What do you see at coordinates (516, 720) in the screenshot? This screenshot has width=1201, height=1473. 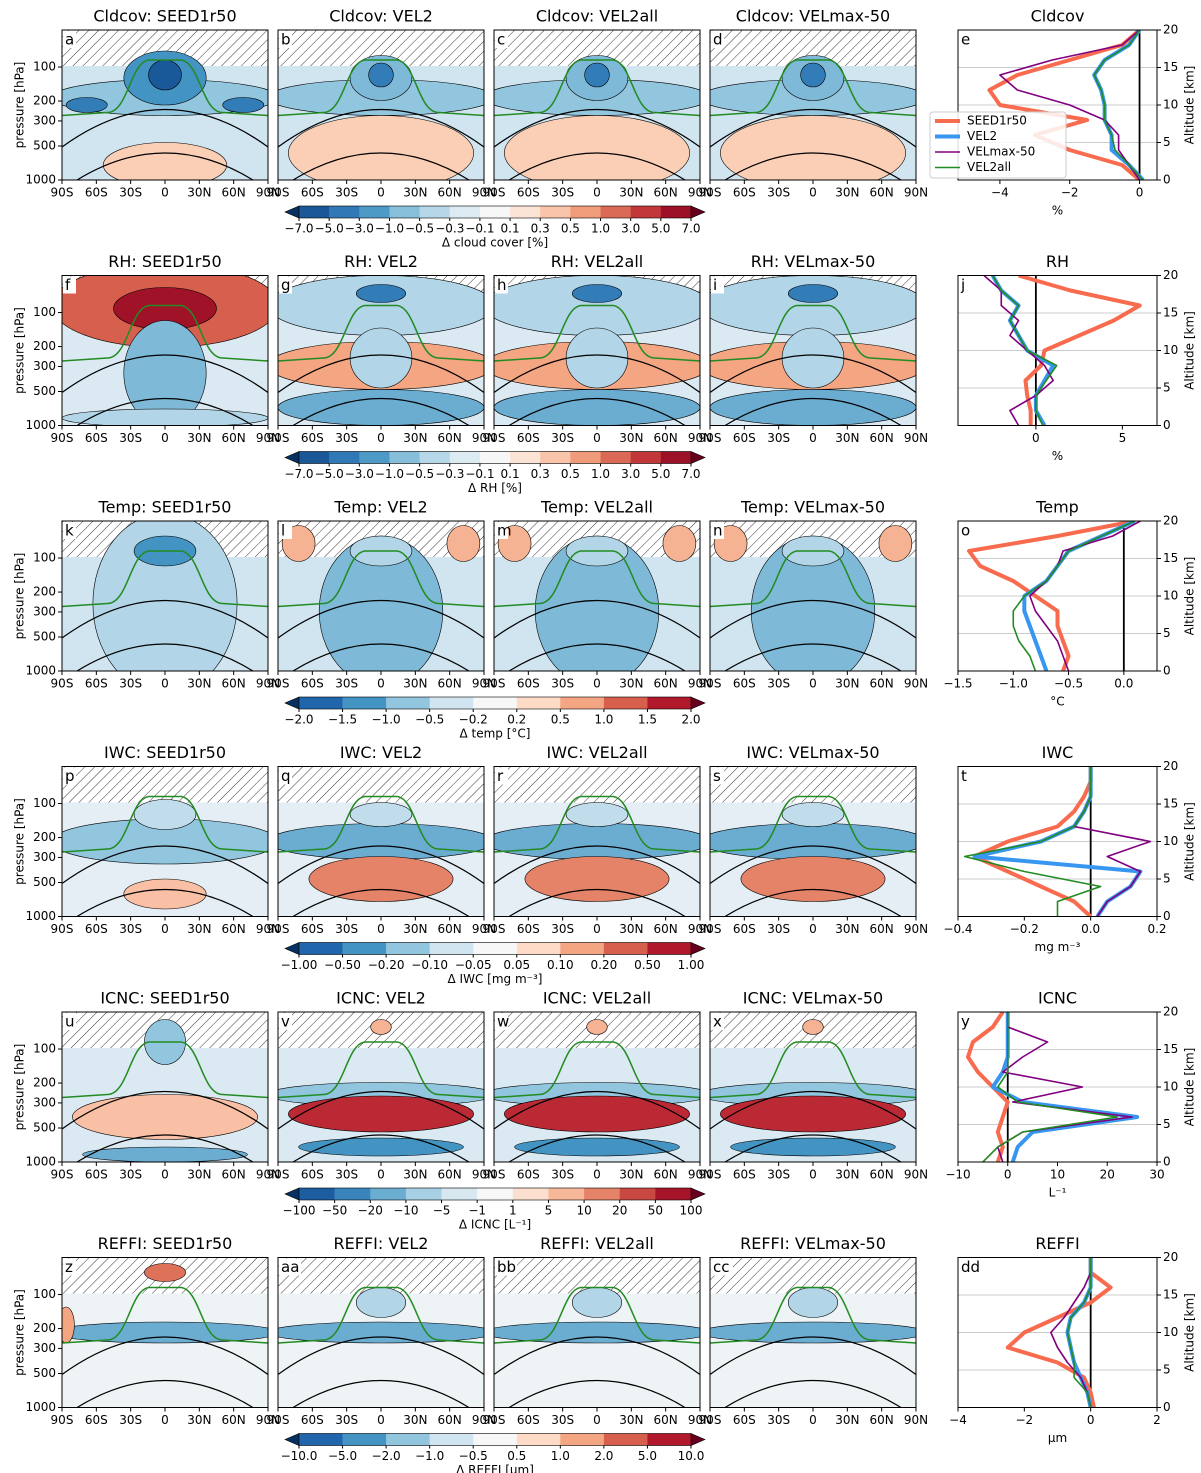 I see `colorbar-tick-label: 0.2` at bounding box center [516, 720].